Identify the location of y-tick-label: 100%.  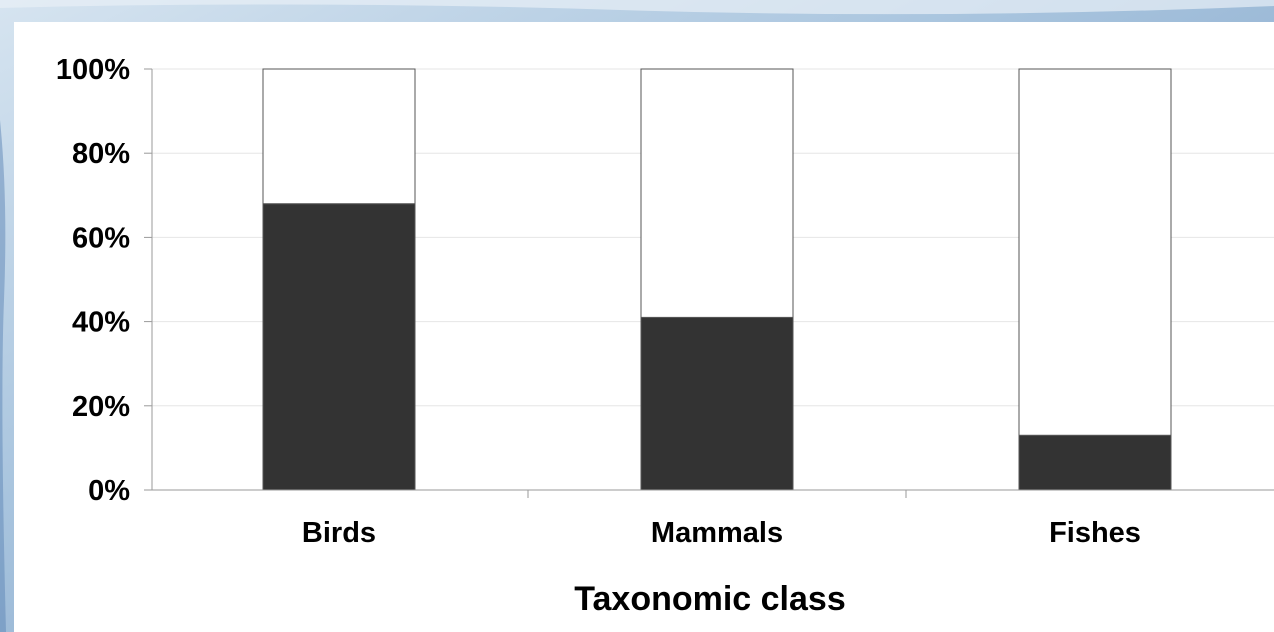
(93, 70).